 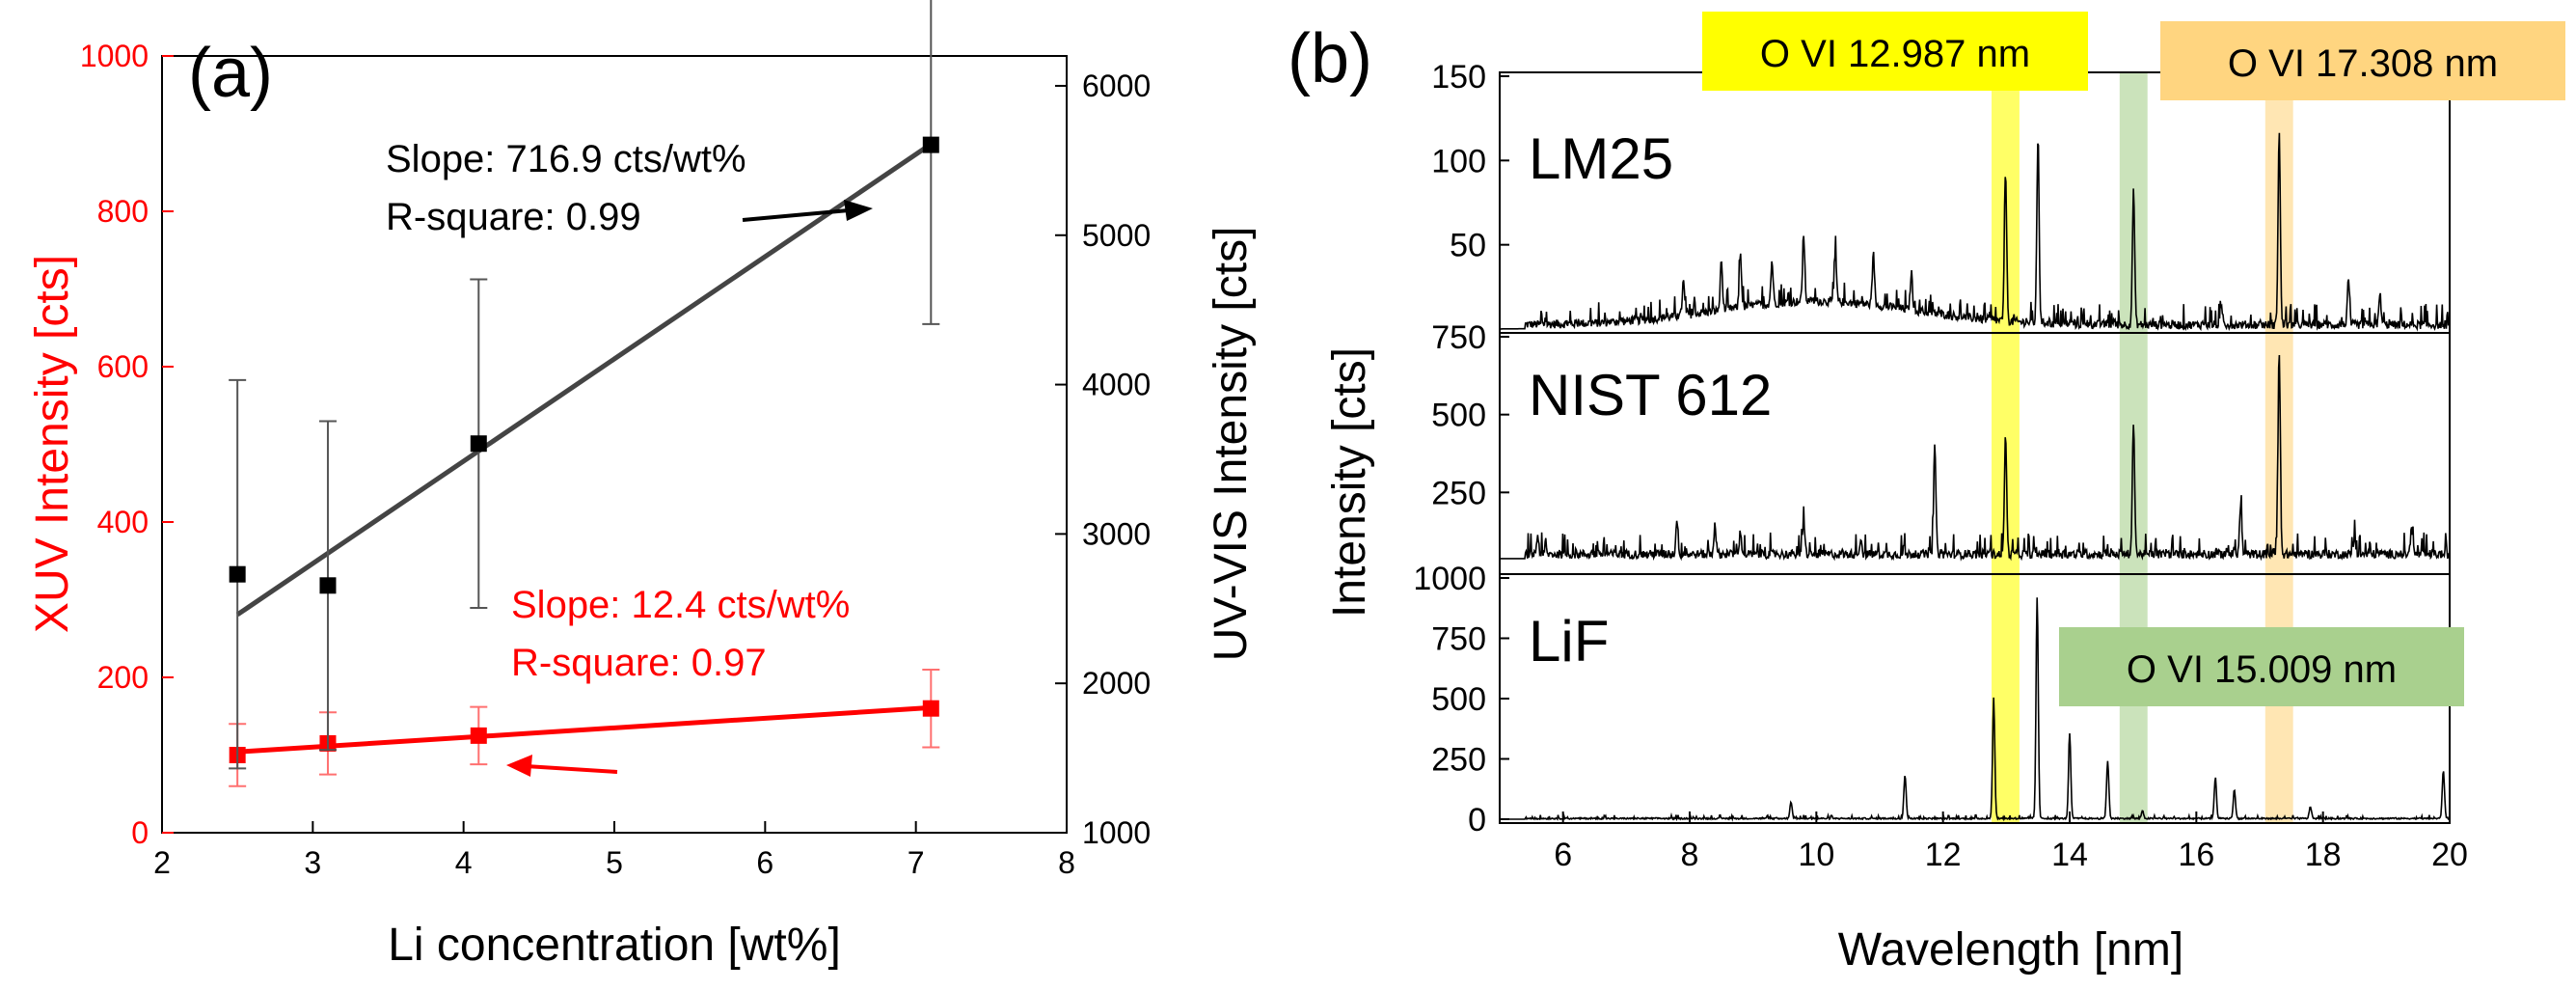 What do you see at coordinates (1449, 579) in the screenshot?
I see `y-tick-label: 1000` at bounding box center [1449, 579].